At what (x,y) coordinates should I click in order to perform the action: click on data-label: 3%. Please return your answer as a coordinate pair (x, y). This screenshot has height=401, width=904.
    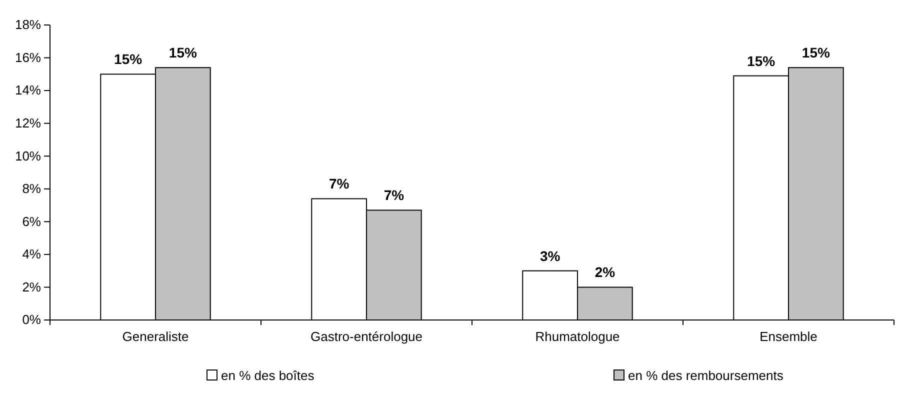
    Looking at the image, I should click on (550, 256).